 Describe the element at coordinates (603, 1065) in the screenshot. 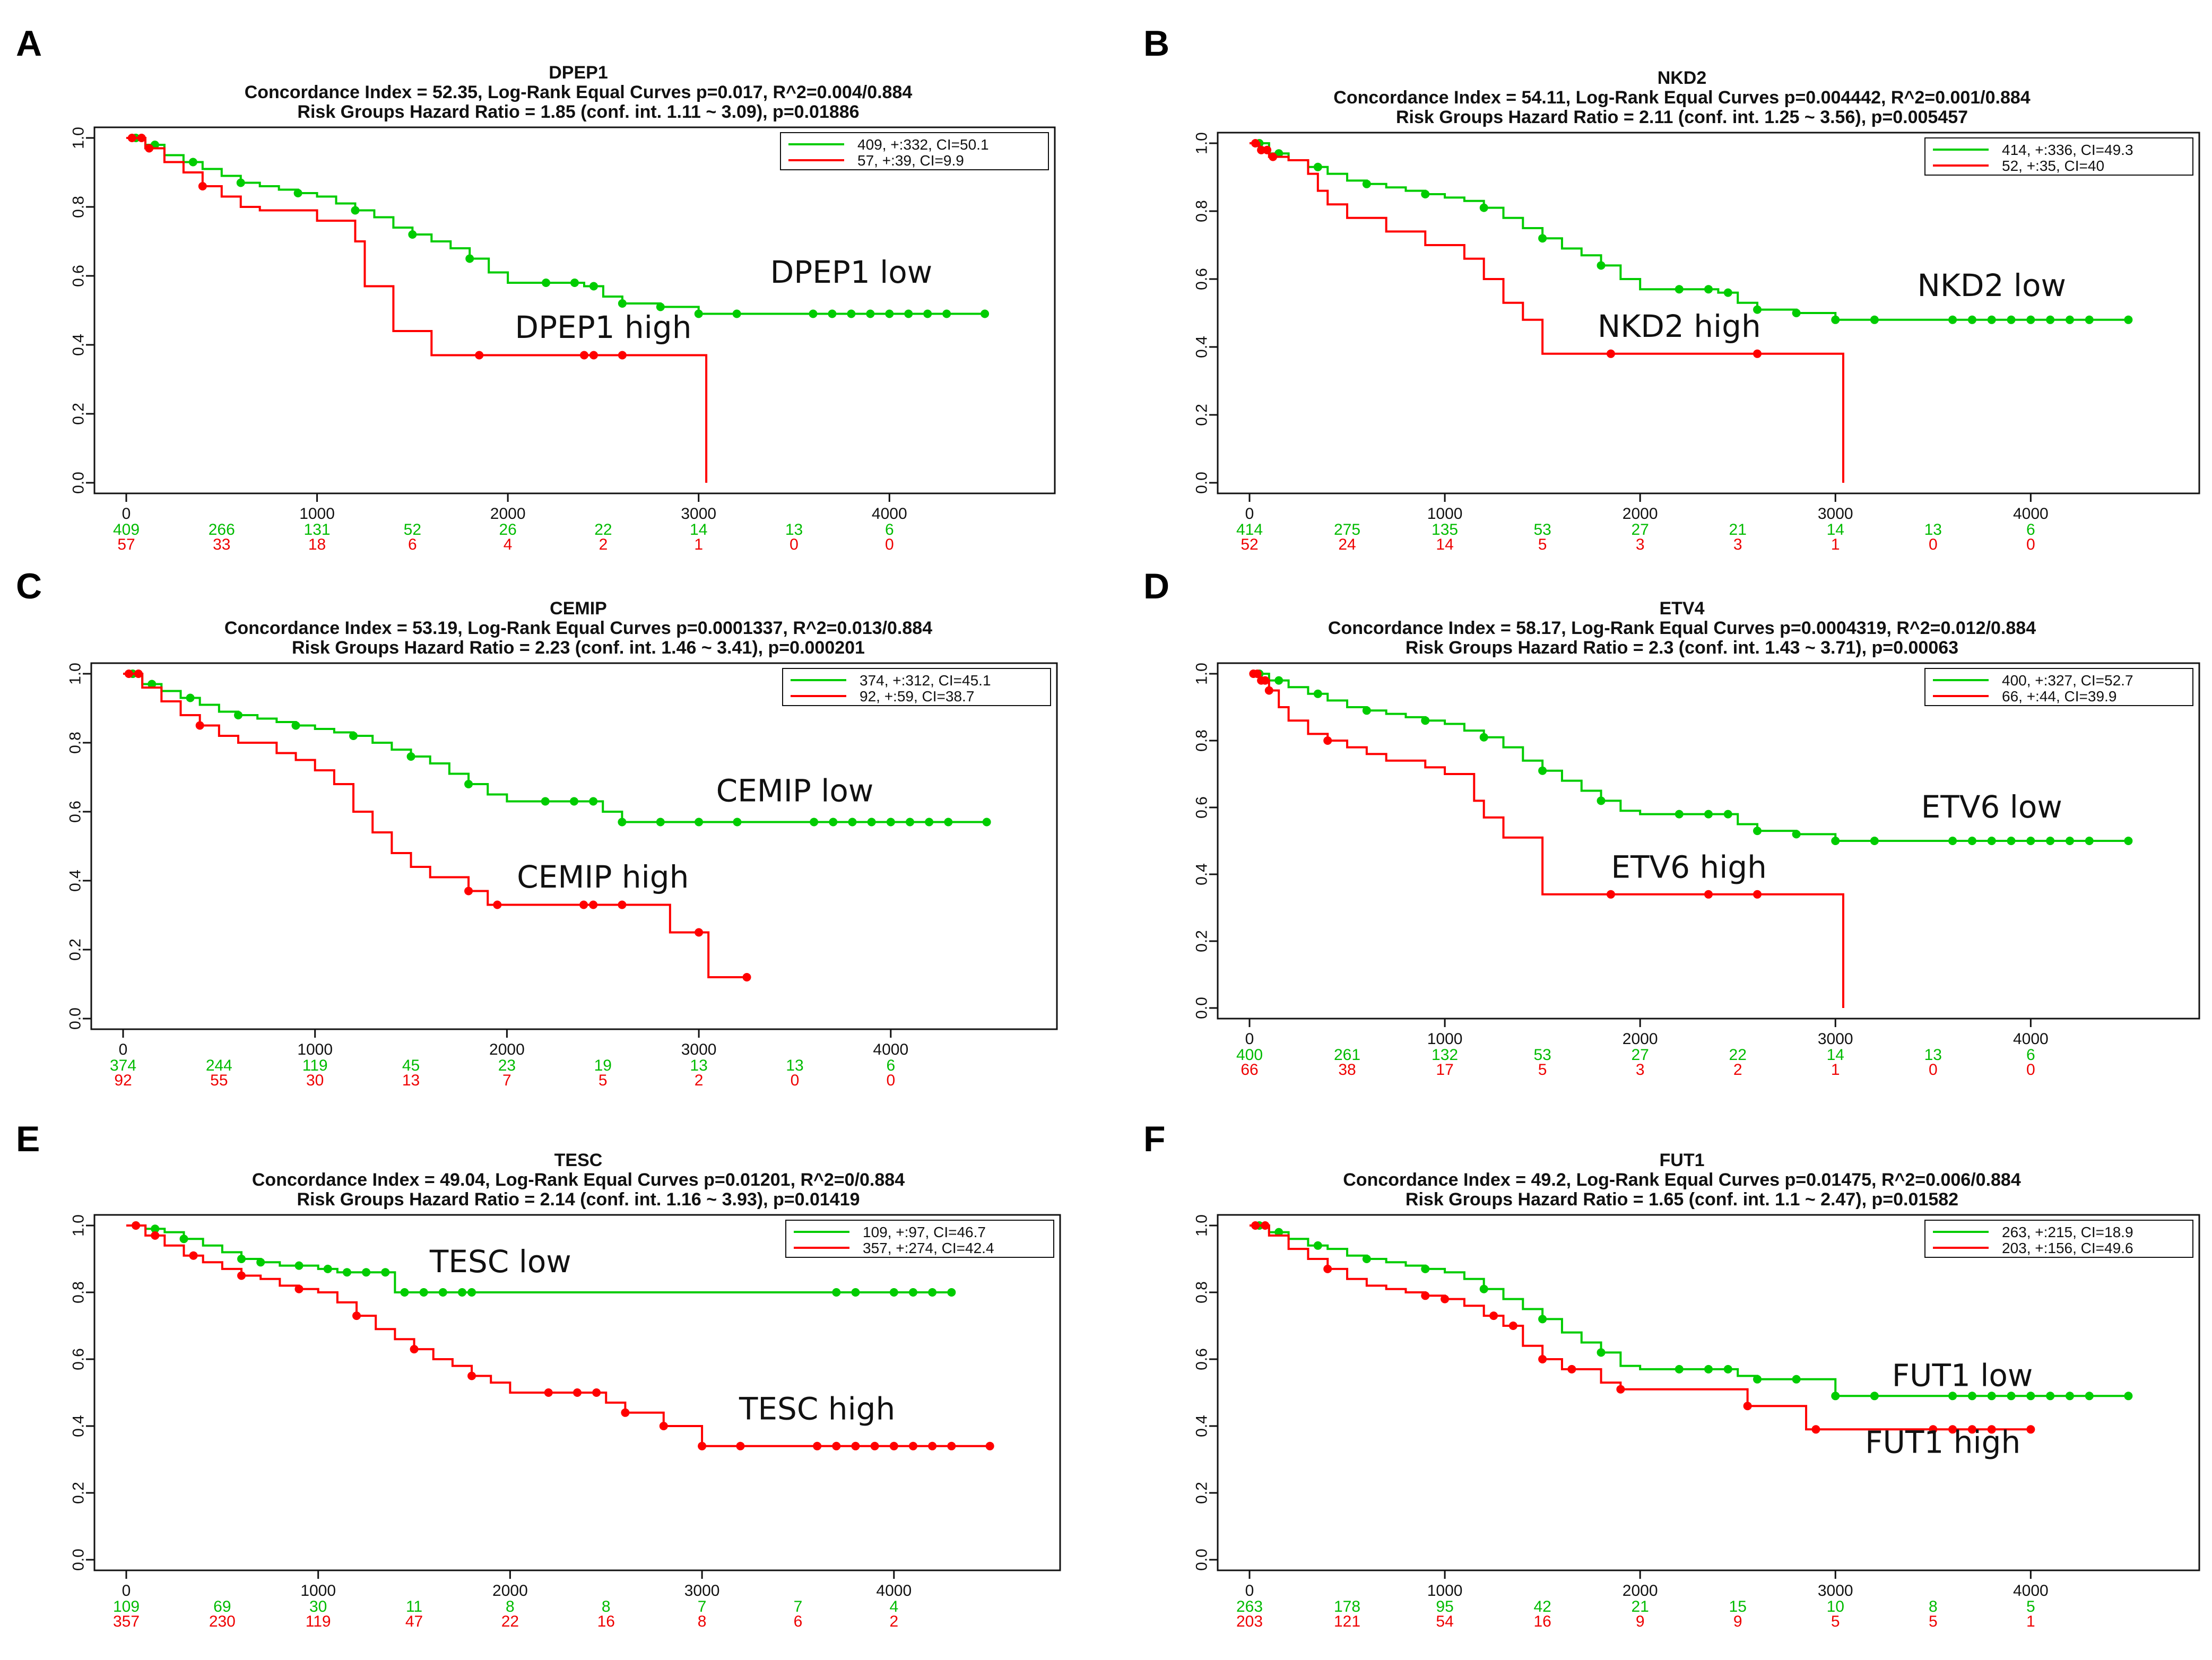

I see `risk-number-low: 19` at that location.